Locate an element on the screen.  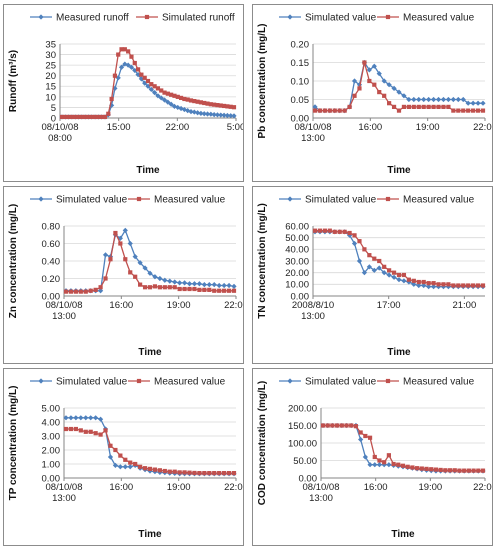
y-tick-label: 0.00 is located at coordinates (51, 296).